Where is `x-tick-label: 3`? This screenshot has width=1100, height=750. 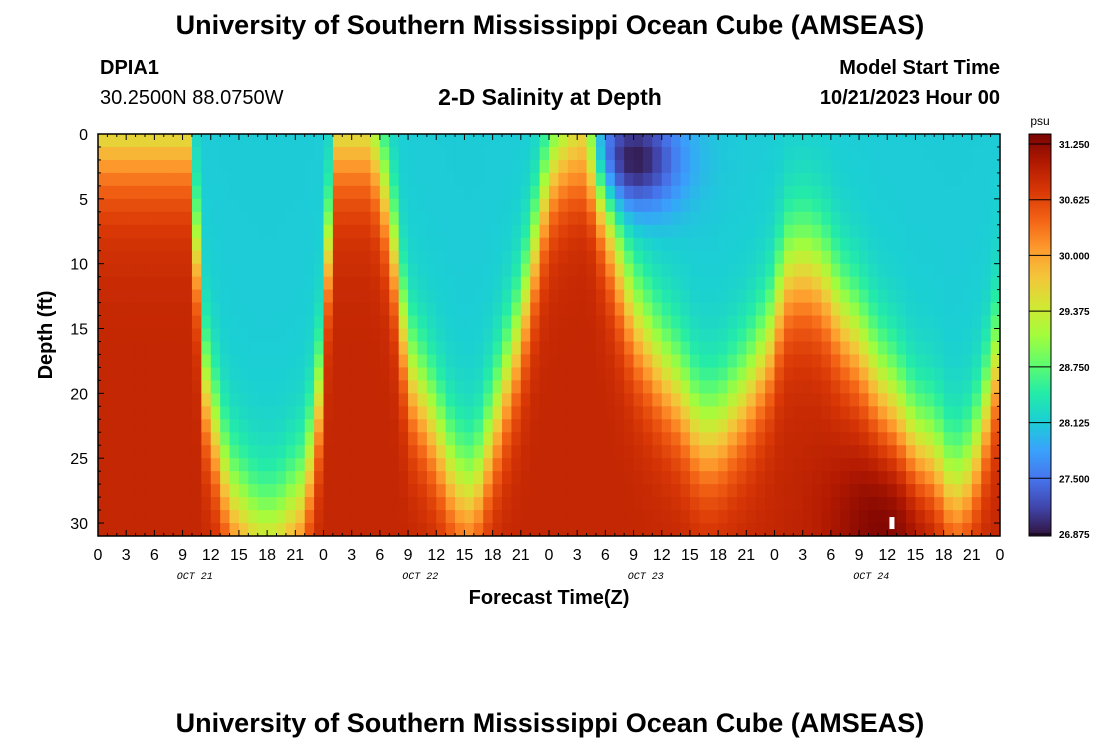 x-tick-label: 3 is located at coordinates (577, 555).